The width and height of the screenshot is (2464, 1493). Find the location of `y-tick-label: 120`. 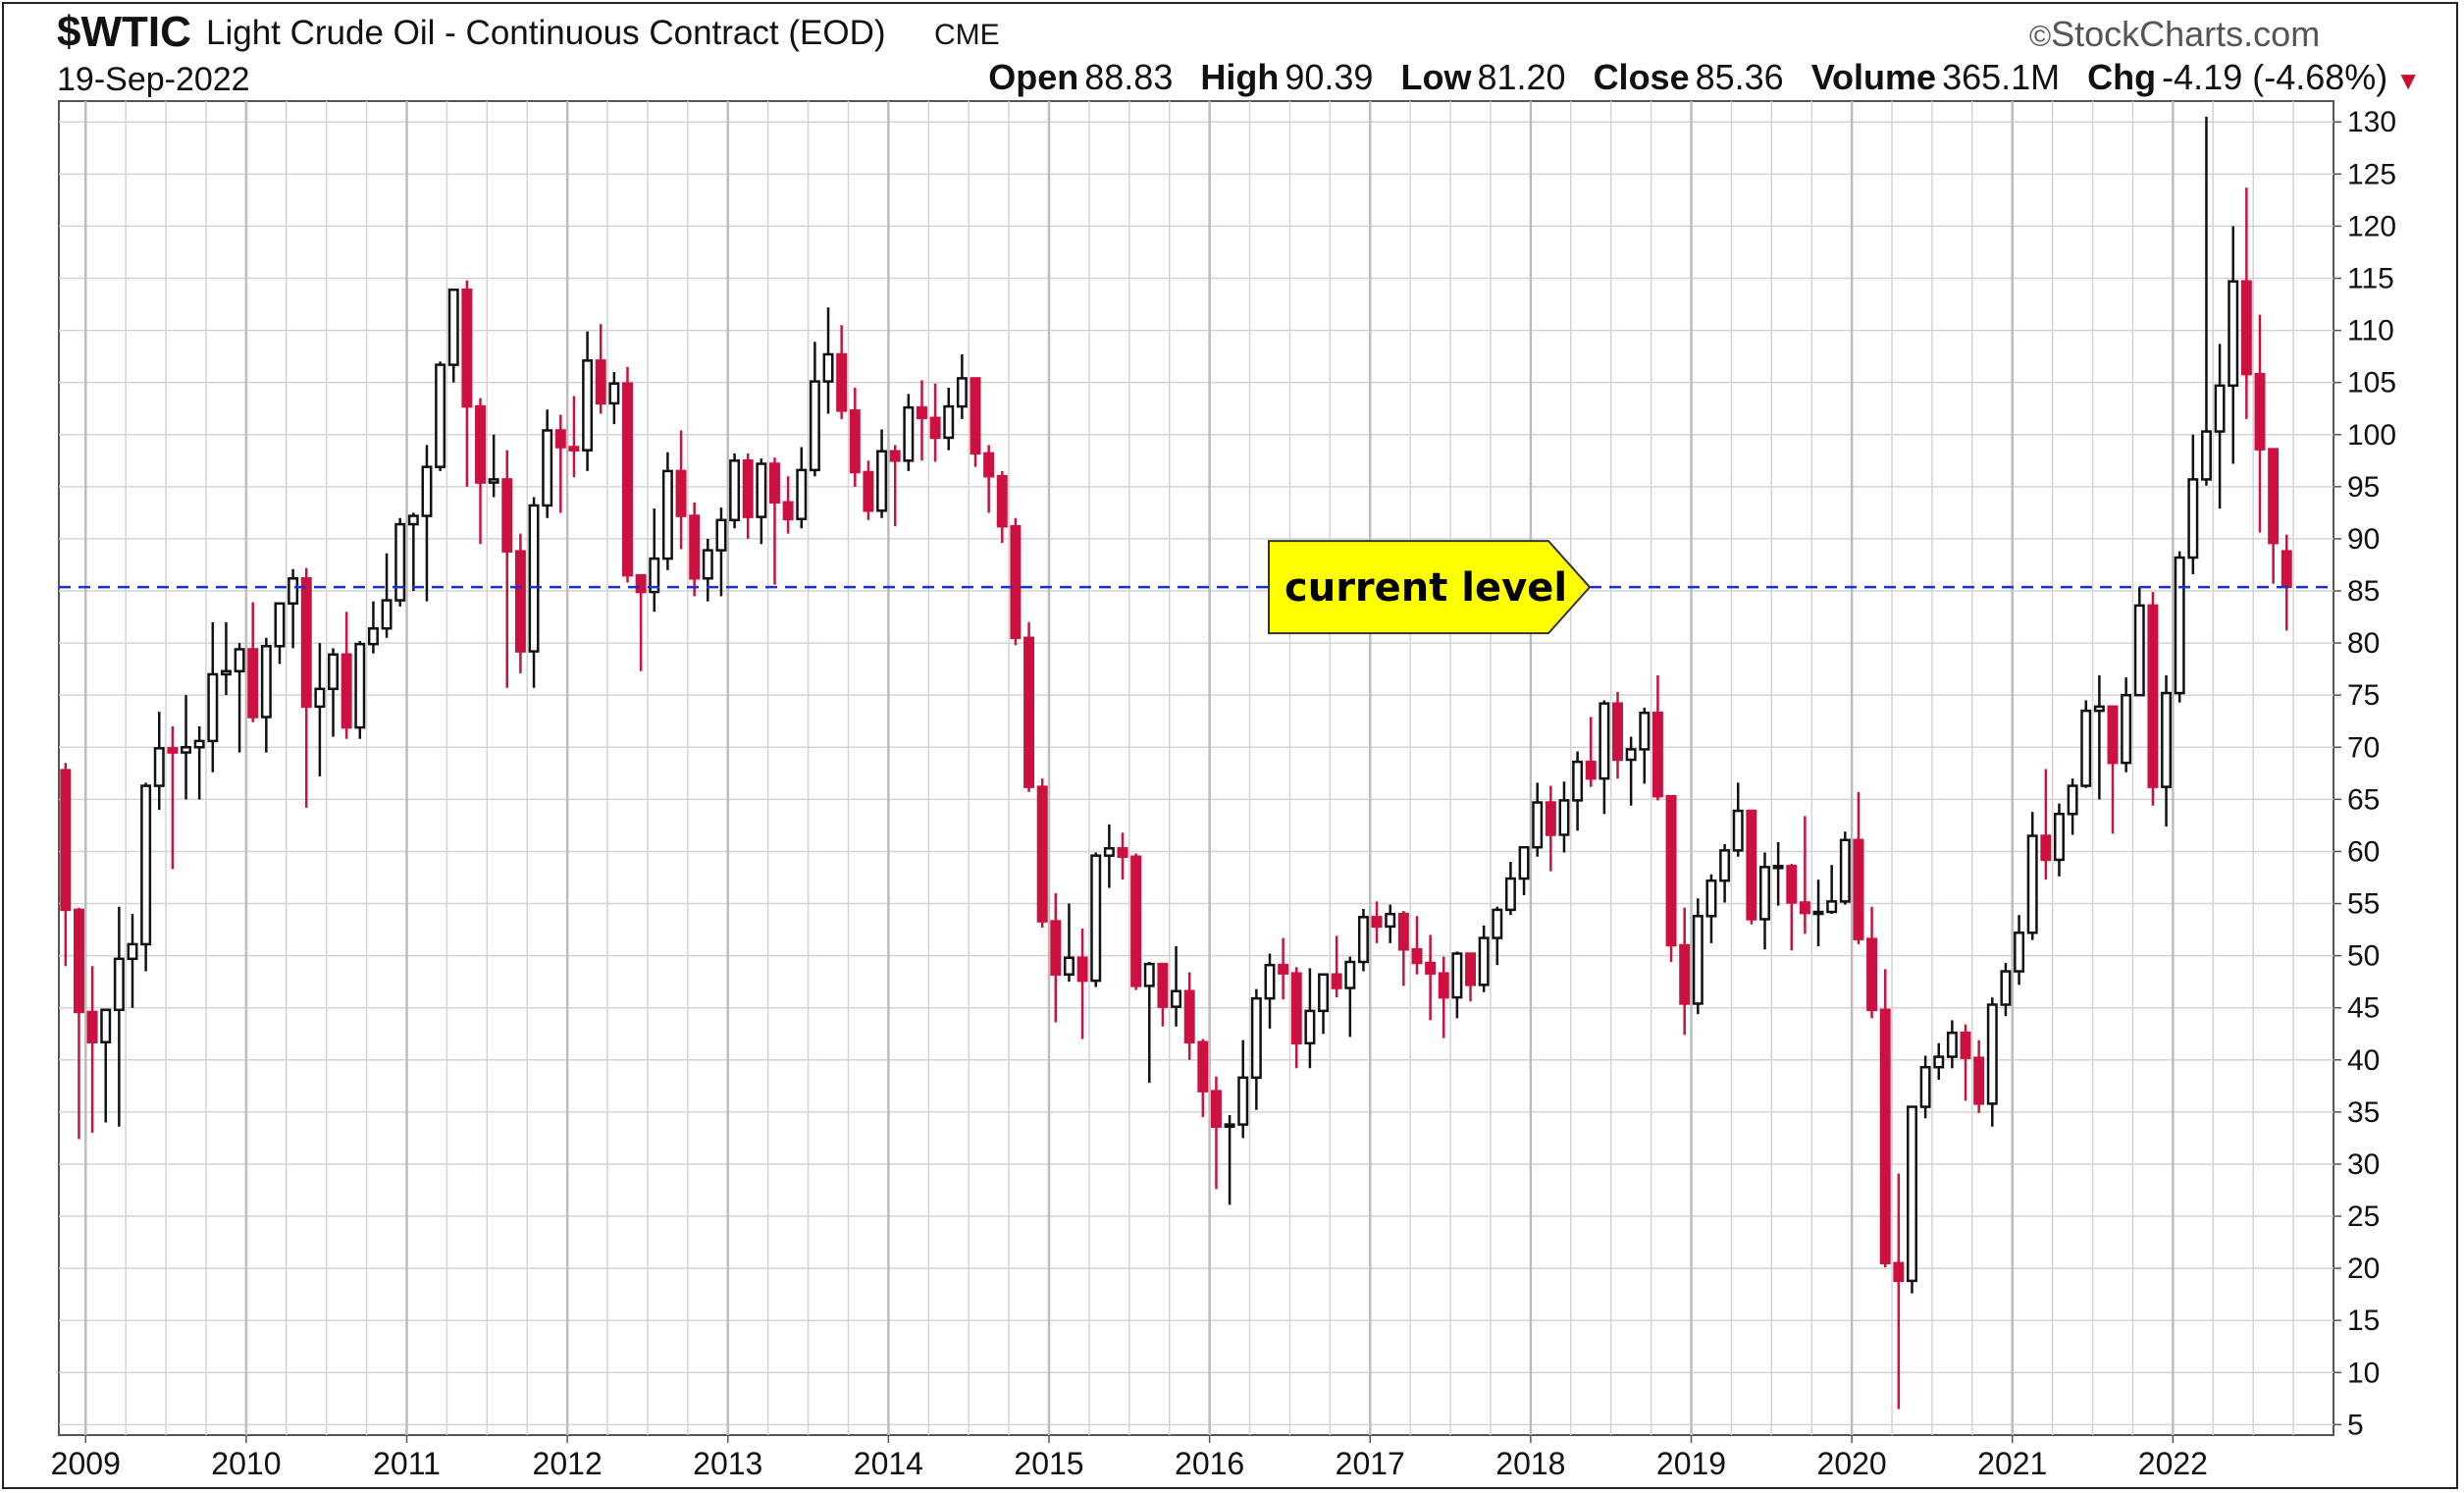

y-tick-label: 120 is located at coordinates (2372, 226).